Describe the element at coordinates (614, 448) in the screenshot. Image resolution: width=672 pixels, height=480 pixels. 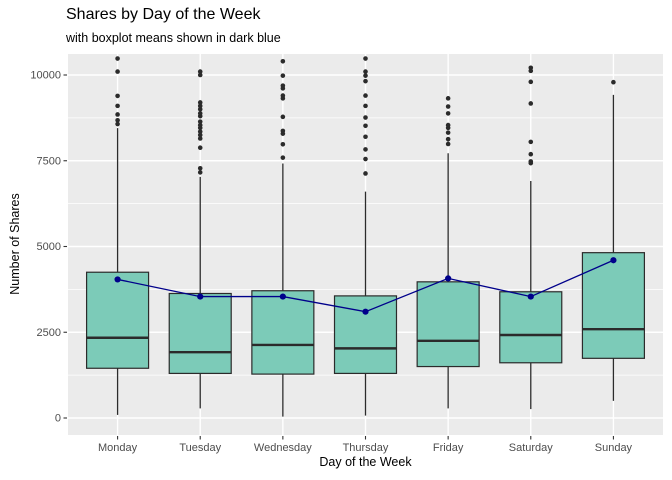
I see `x-tick-label: Sunday` at that location.